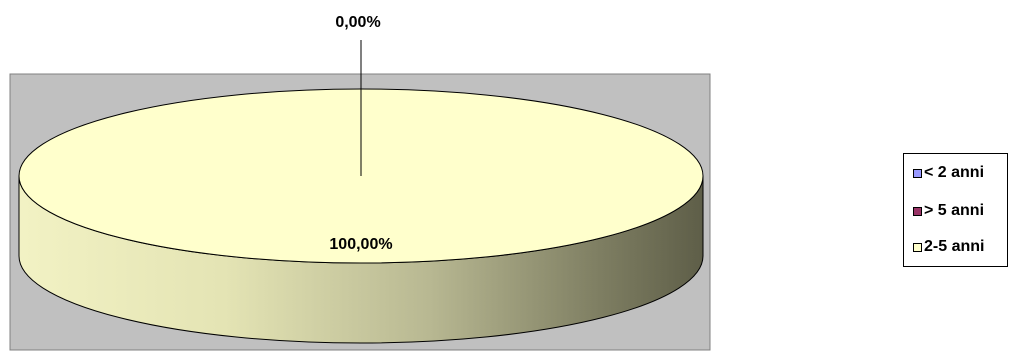 This screenshot has width=1011, height=354. I want to click on legend: < 2 anni > 5 anni 2-5 anni, so click(955, 210).